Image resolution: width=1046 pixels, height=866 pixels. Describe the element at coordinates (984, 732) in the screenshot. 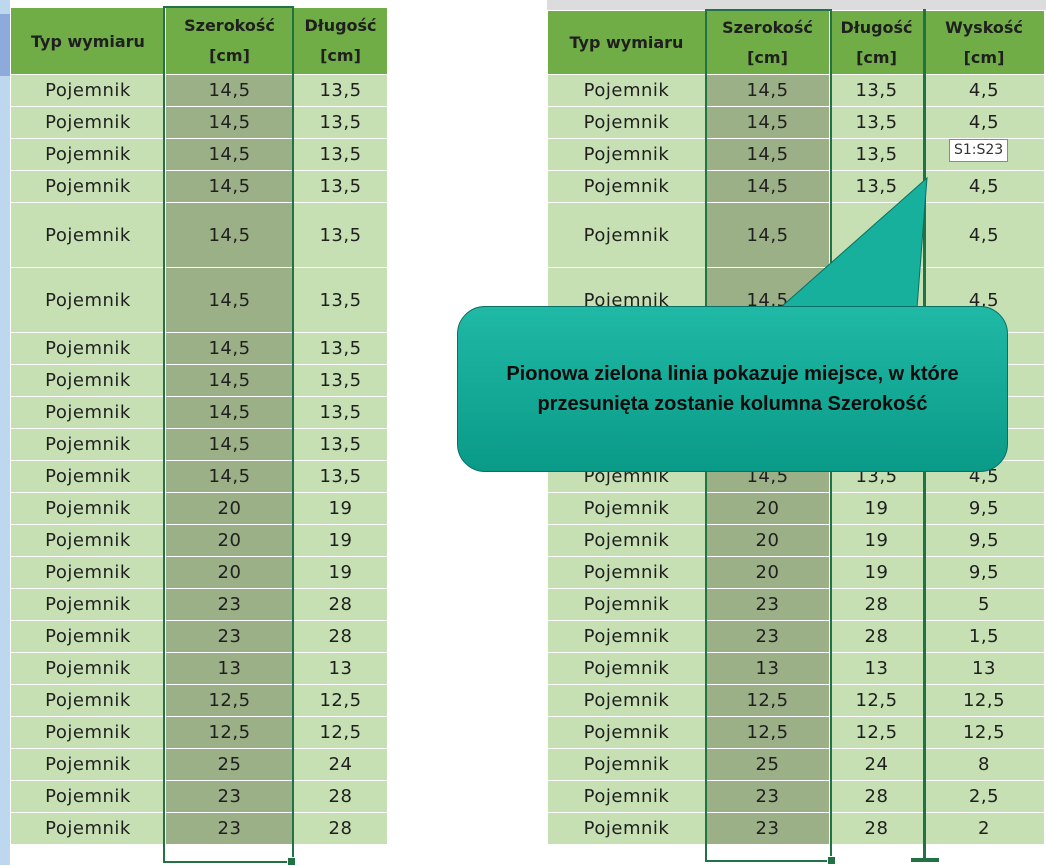

I see `cell-height: 12,5` at that location.